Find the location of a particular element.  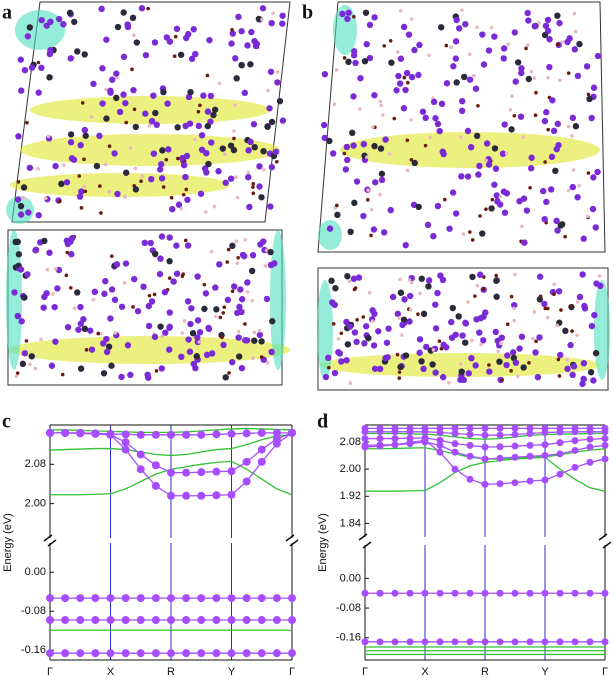

axis-break is located at coordinates (365, 541).